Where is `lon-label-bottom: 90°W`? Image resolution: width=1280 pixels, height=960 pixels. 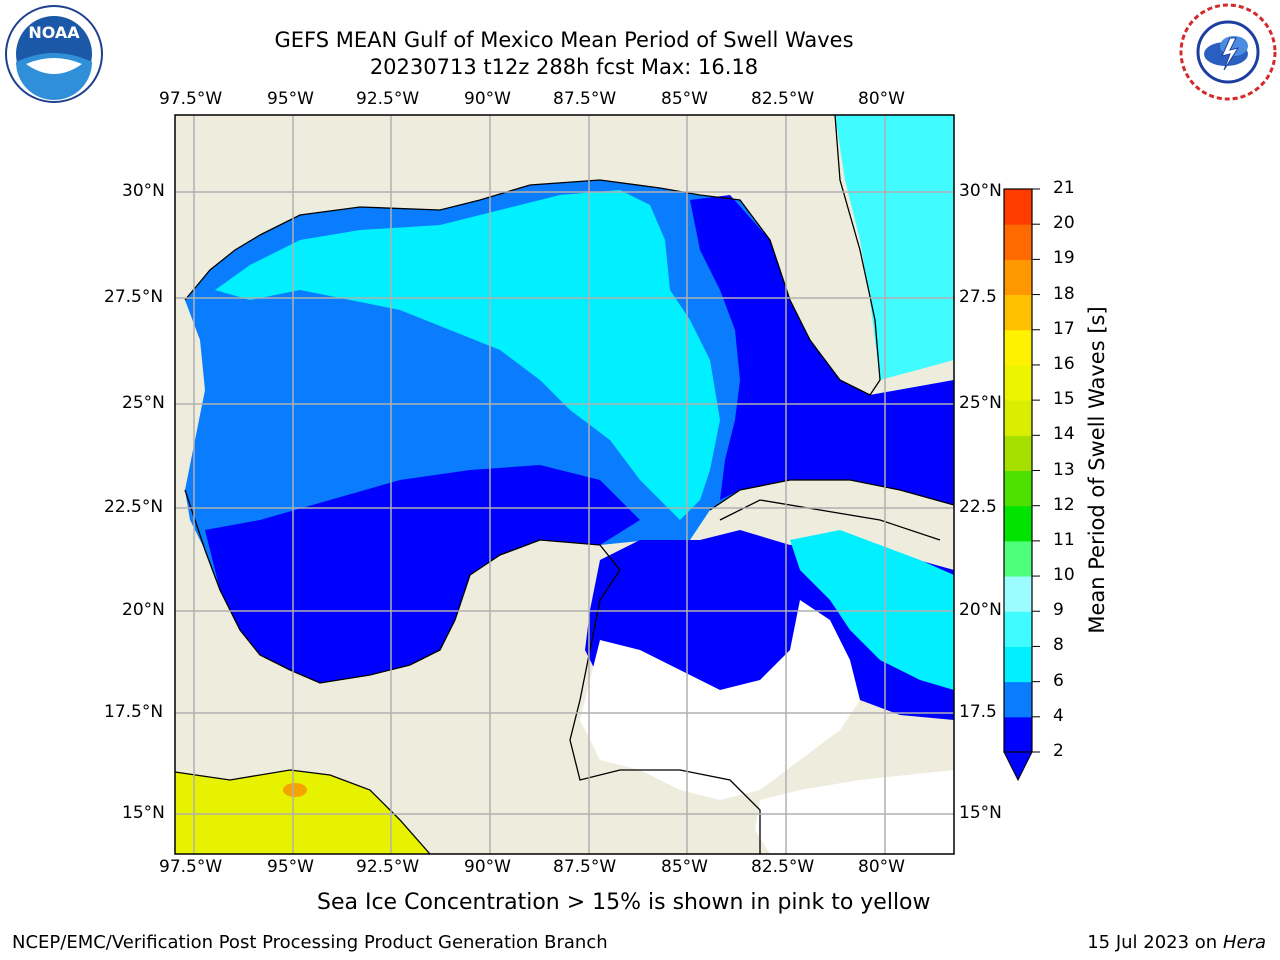
lon-label-bottom: 90°W is located at coordinates (487, 867).